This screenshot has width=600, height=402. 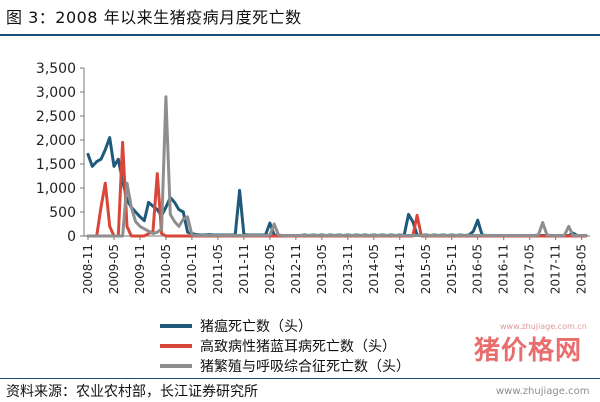 What do you see at coordinates (56, 141) in the screenshot?
I see `y-tick-label: 2,000` at bounding box center [56, 141].